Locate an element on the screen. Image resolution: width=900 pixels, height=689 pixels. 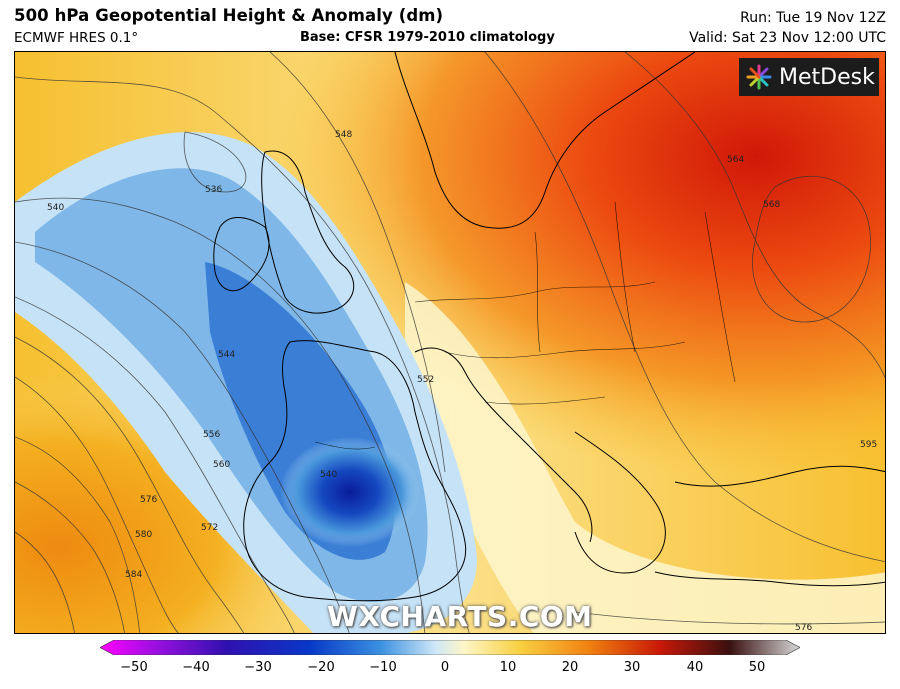
colorbar-tick: 40 is located at coordinates (695, 667).